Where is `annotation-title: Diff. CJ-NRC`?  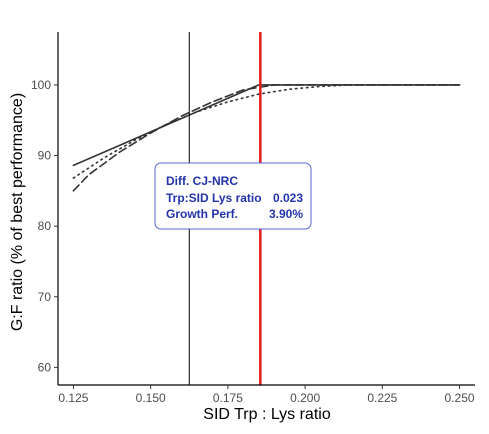 annotation-title: Diff. CJ-NRC is located at coordinates (202, 181).